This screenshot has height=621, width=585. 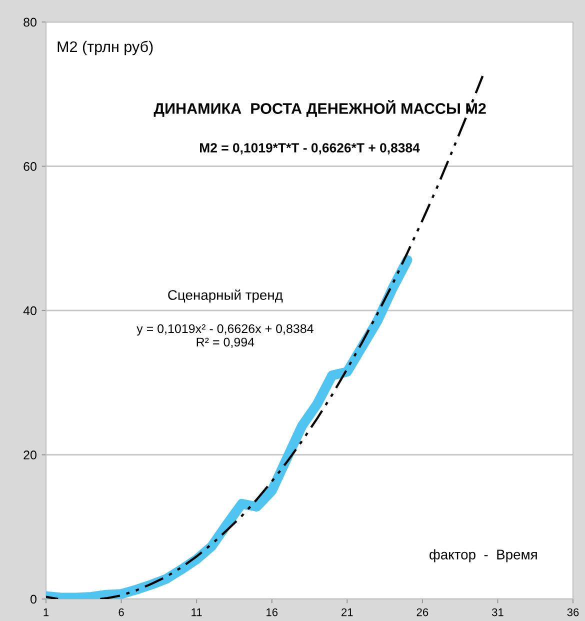 What do you see at coordinates (46, 612) in the screenshot?
I see `x-tick-label: 1` at bounding box center [46, 612].